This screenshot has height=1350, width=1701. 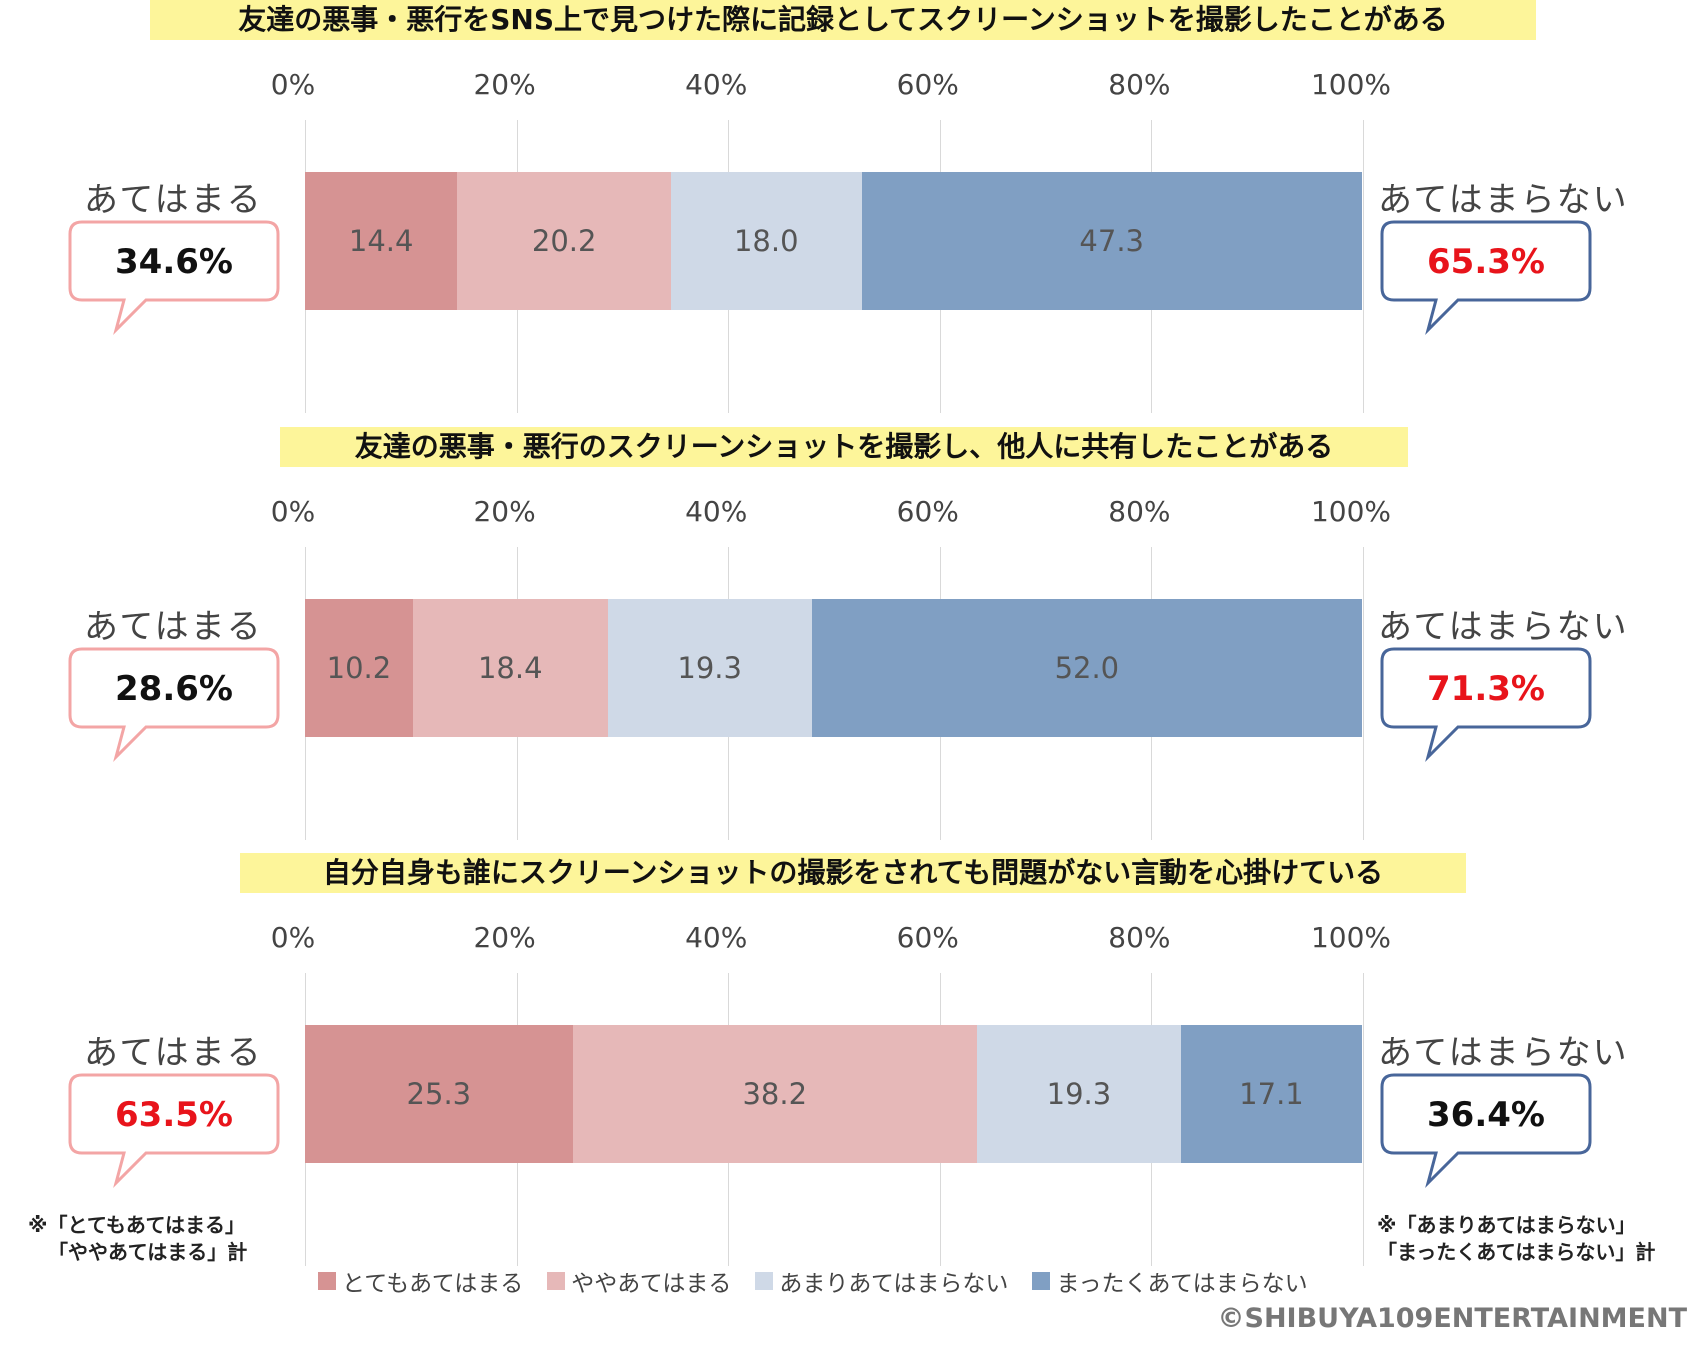 What do you see at coordinates (1516, 1239) in the screenshot?
I see `right-footnote: ※「あまりあてはまらない」 「まったくあてはまらない」計` at bounding box center [1516, 1239].